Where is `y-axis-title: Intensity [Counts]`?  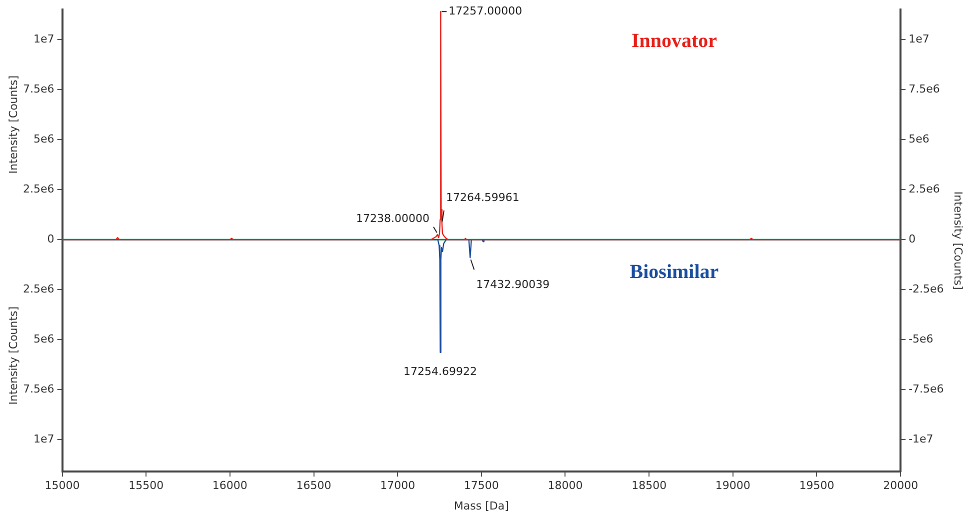 y-axis-title: Intensity [Counts] is located at coordinates (13, 124).